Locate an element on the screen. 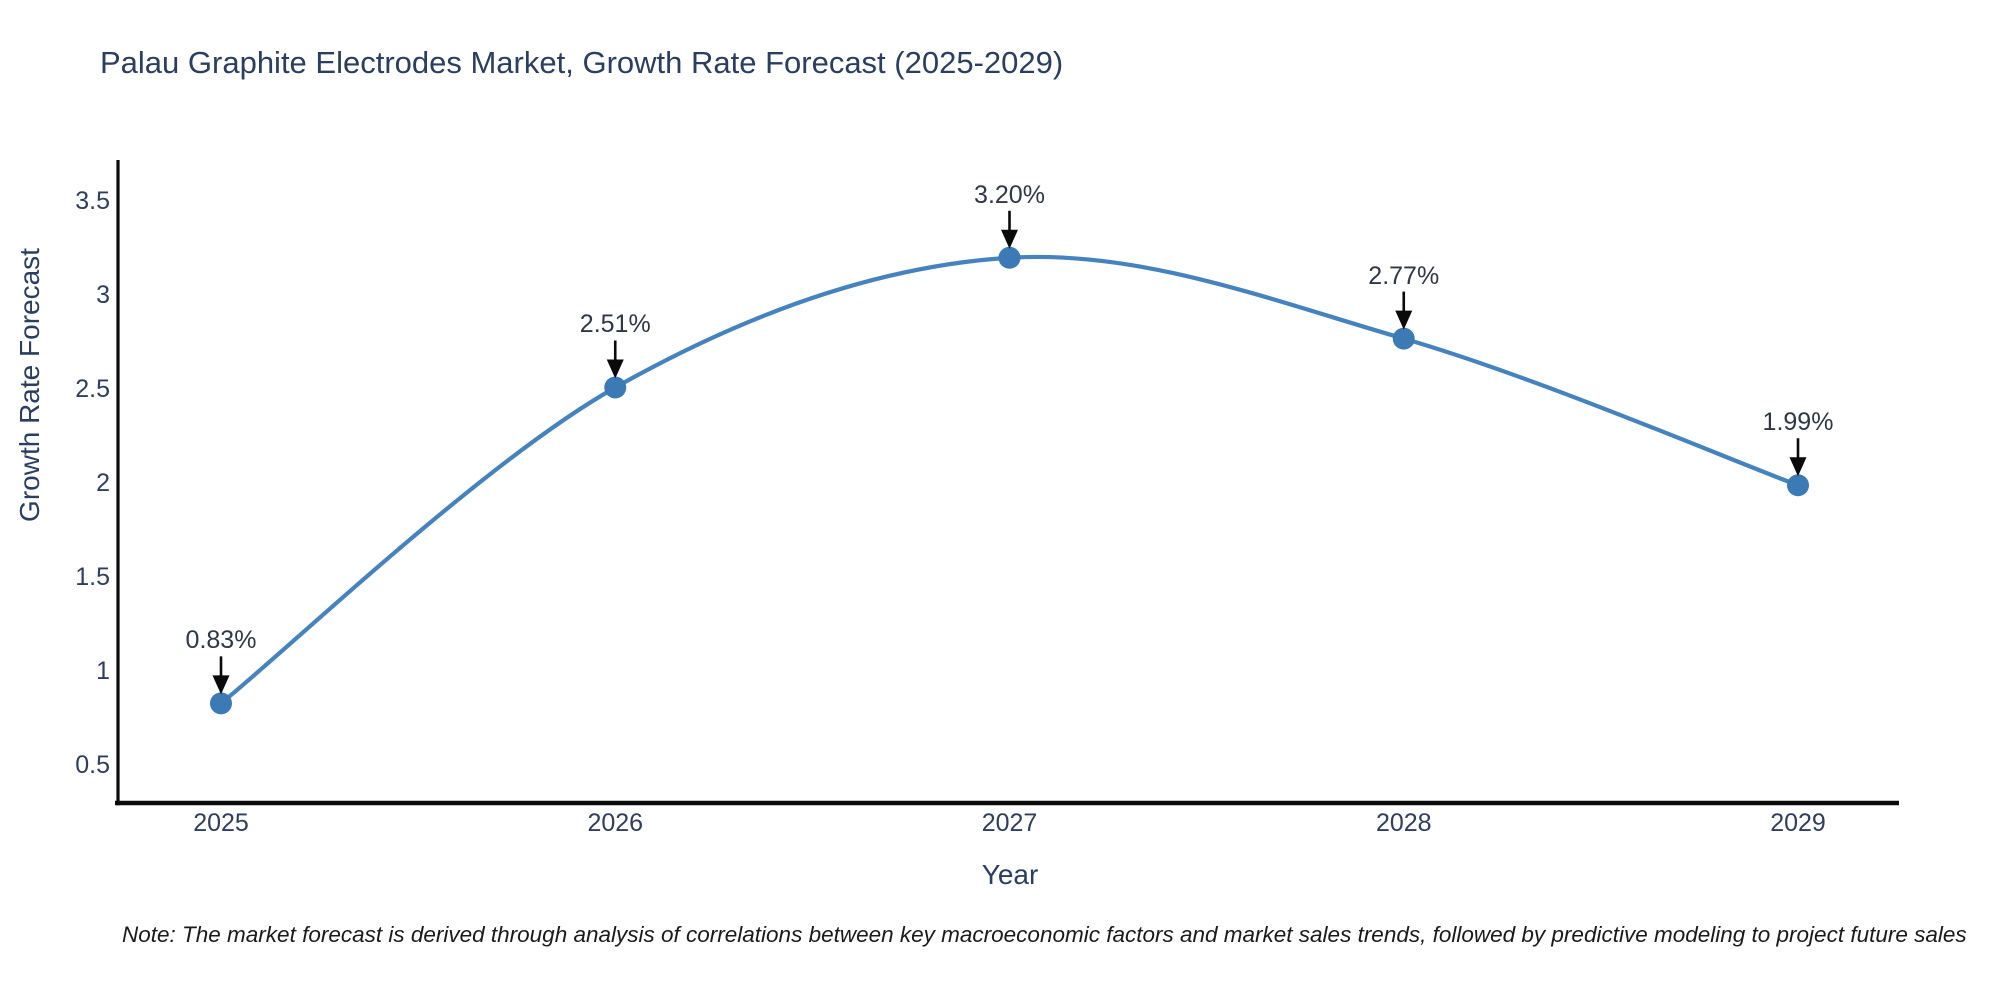 The width and height of the screenshot is (2000, 1000). y-tick-label: 1 is located at coordinates (103, 671).